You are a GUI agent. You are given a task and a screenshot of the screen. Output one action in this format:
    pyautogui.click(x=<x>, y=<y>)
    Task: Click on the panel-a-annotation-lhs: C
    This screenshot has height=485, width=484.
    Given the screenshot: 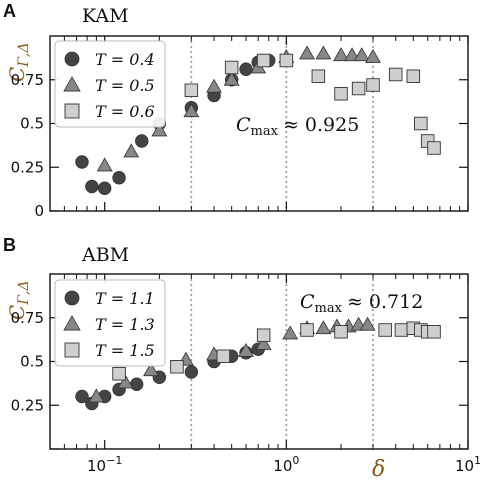 What is the action you would take?
    pyautogui.click(x=243, y=125)
    